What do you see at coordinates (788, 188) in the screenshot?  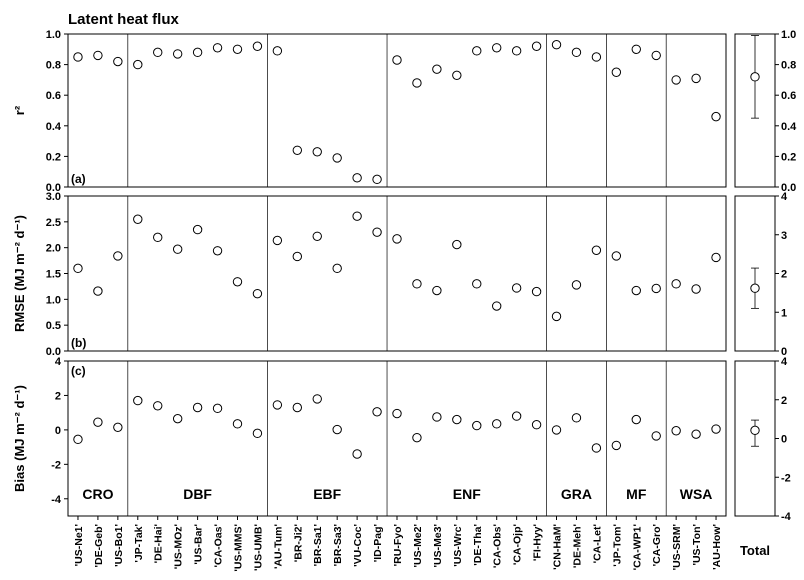 I see `right-y-tick-label: 0.0` at bounding box center [788, 188].